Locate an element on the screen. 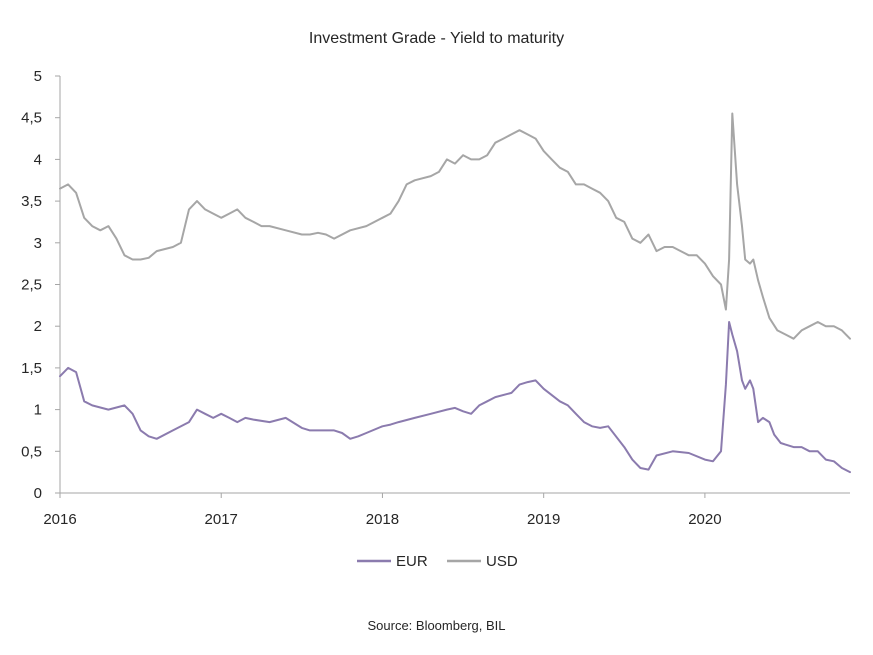 Image resolution: width=873 pixels, height=655 pixels. x-tick-label: 2016 is located at coordinates (59, 519).